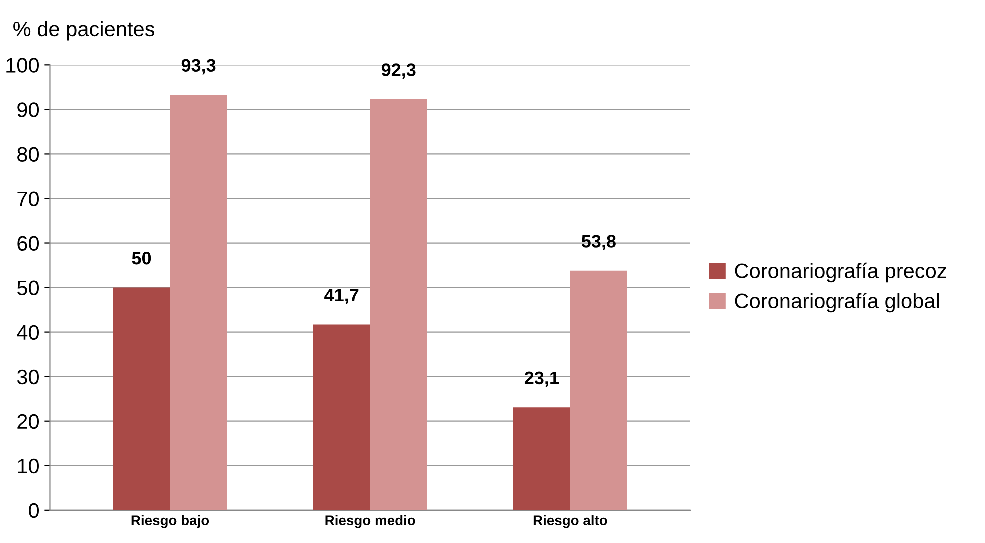 The width and height of the screenshot is (985, 543). I want to click on y-tick-label: 70, so click(29, 199).